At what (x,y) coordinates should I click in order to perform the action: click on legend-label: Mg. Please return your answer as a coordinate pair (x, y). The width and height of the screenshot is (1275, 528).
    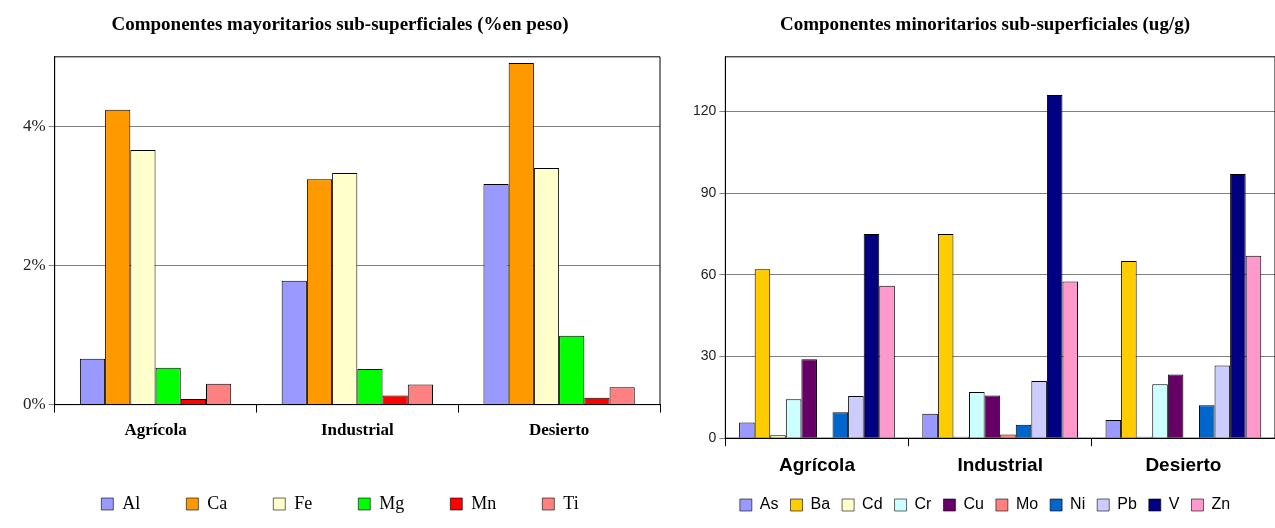
    Looking at the image, I should click on (392, 502).